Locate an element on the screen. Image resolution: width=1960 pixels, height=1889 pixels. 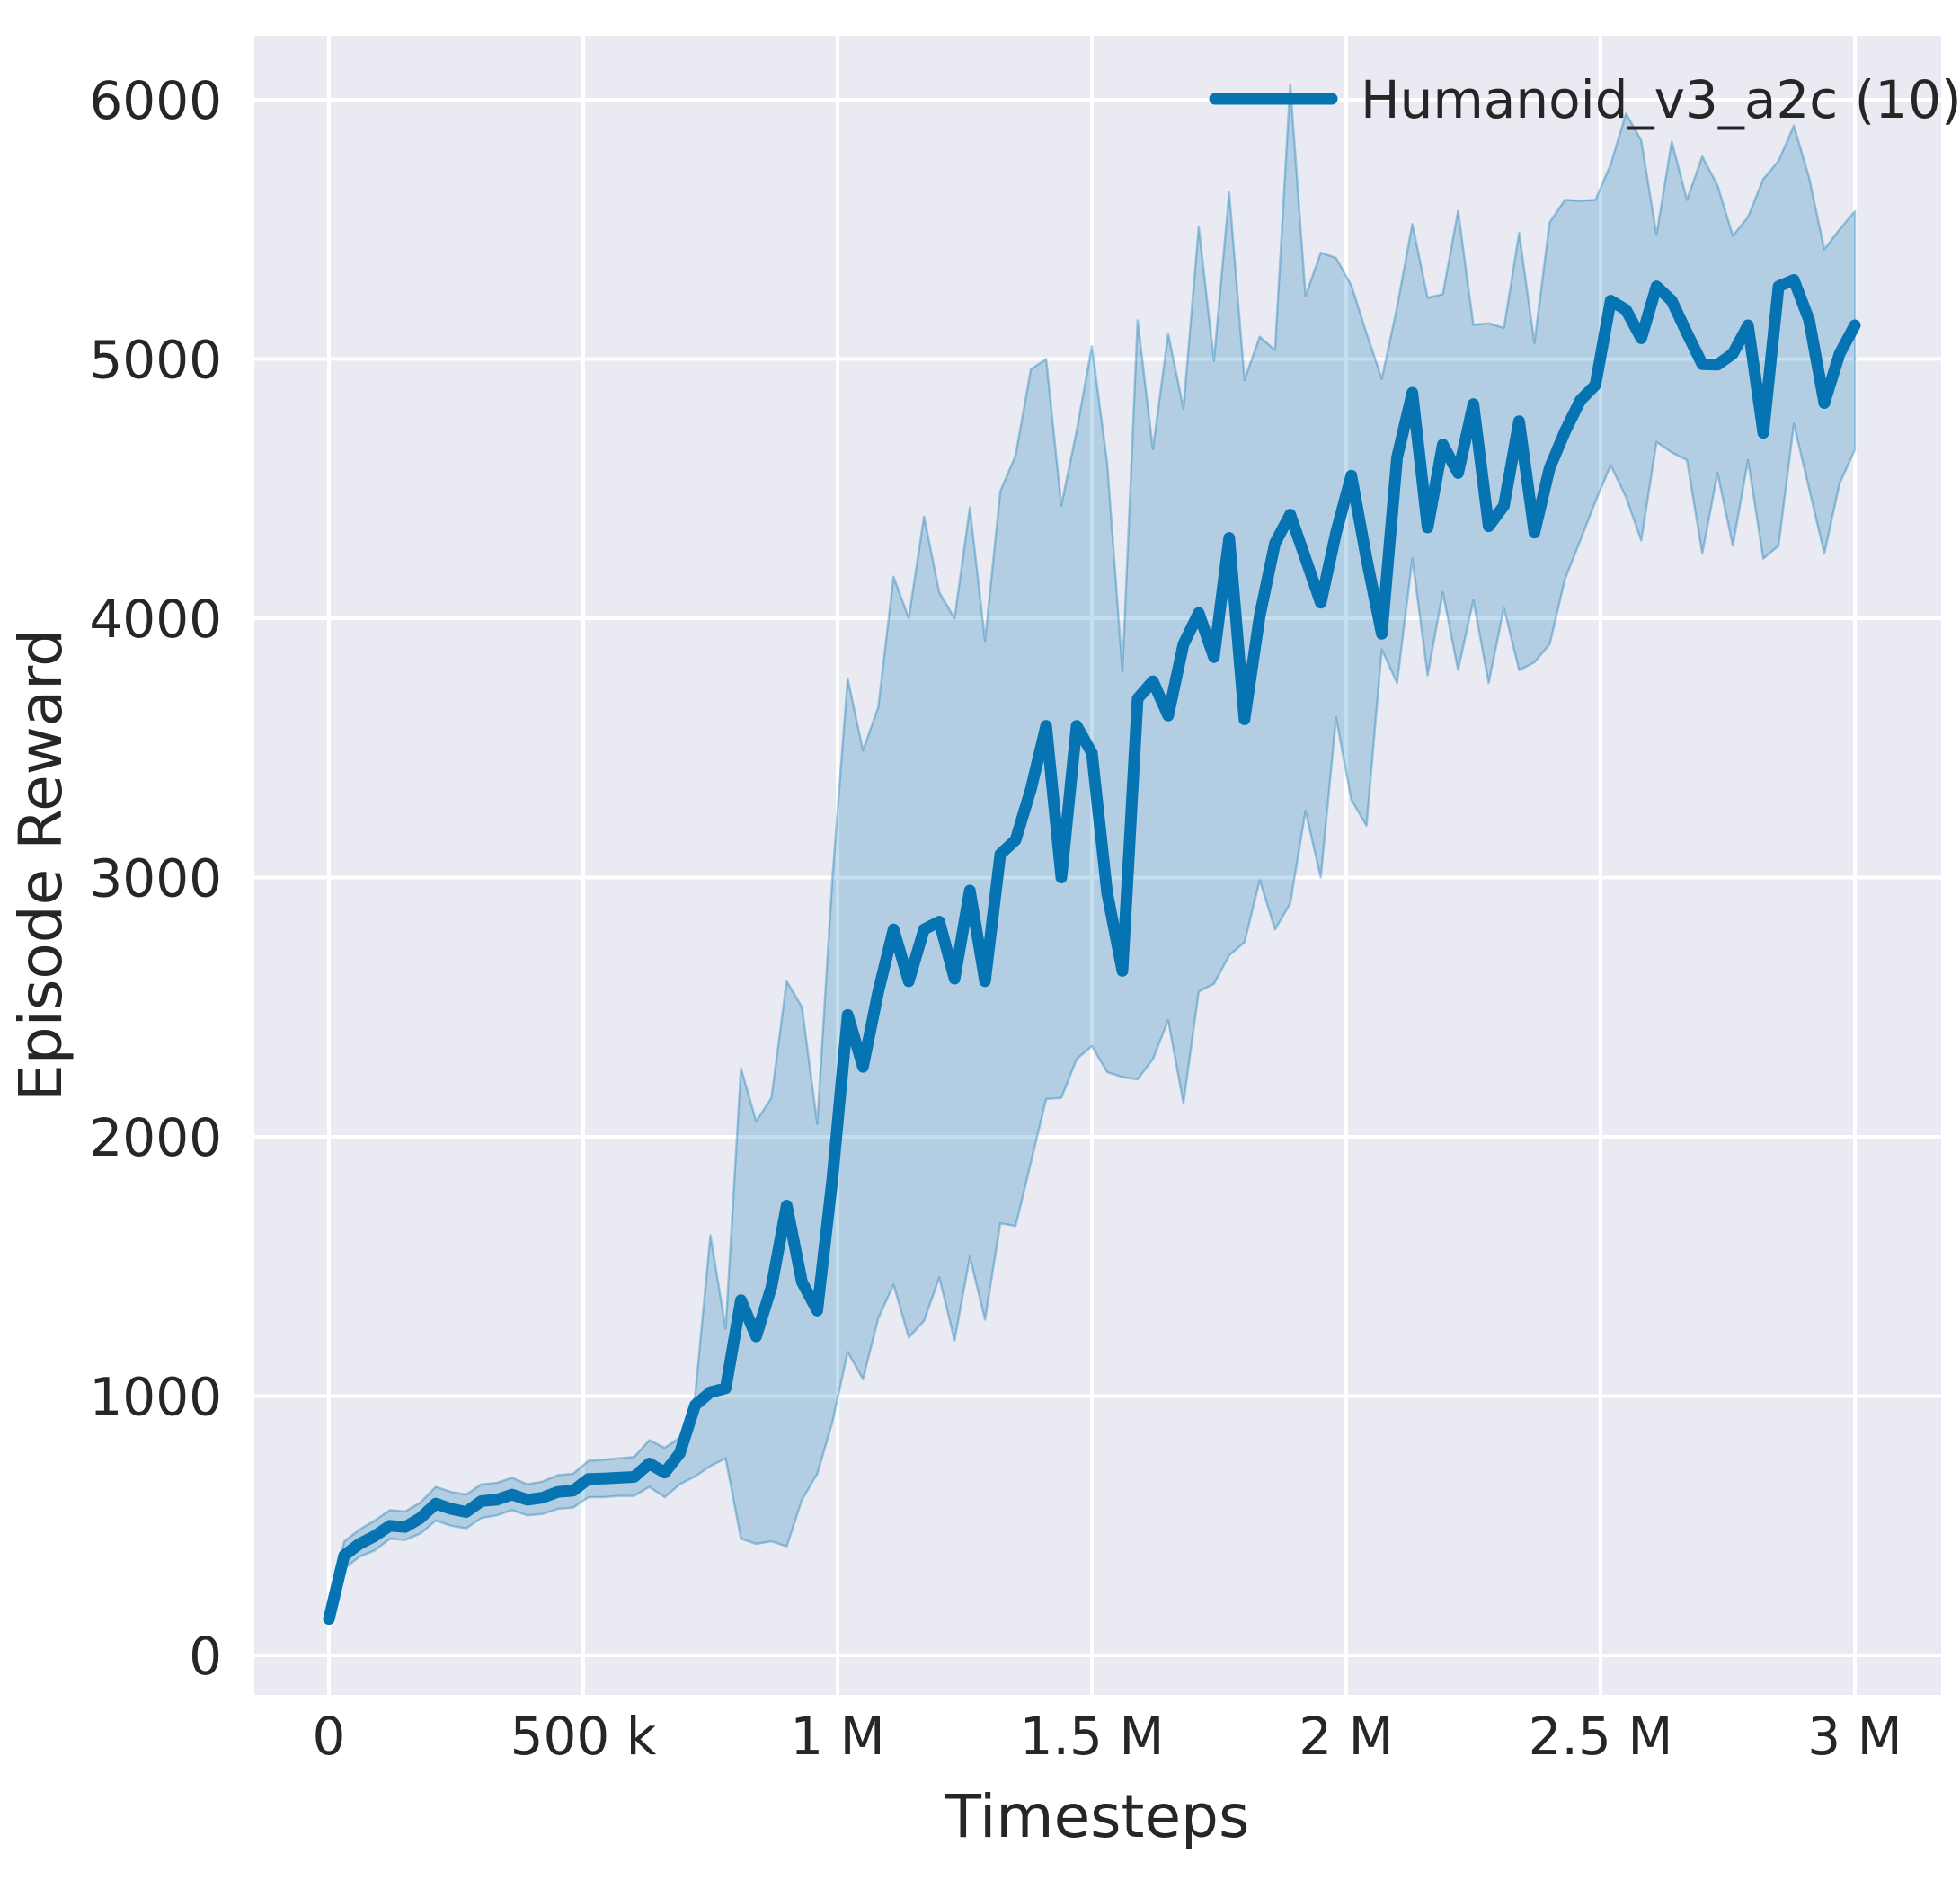
x-tick-label: 3 M is located at coordinates (1855, 1736).